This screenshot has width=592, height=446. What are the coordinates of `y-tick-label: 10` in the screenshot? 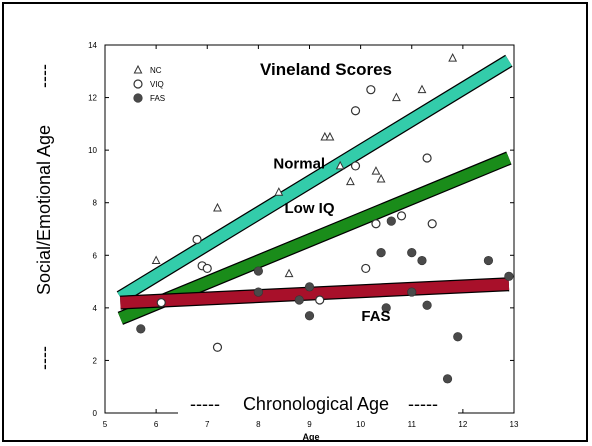 It's located at (92, 150).